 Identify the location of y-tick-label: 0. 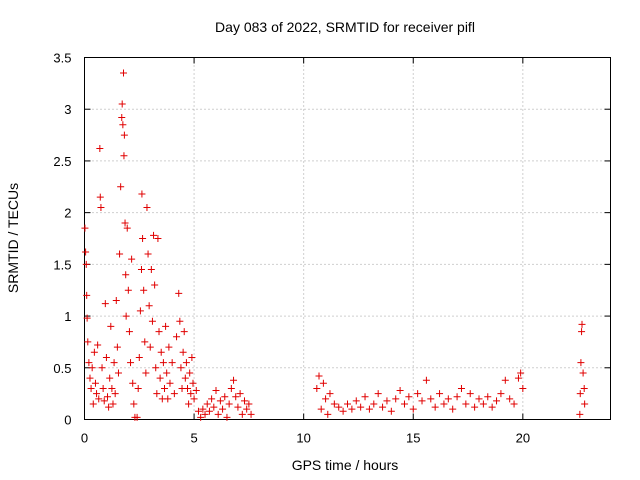
(67, 420).